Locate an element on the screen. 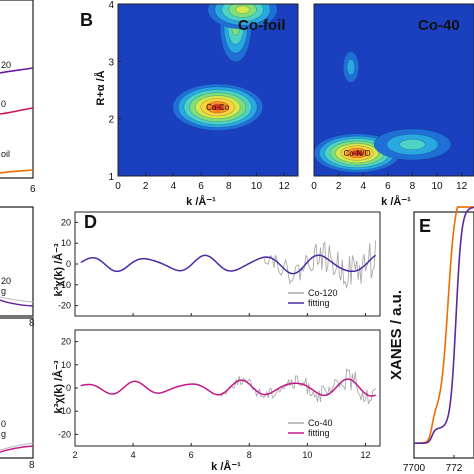 The height and width of the screenshot is (474, 474). co-foil-ytick-label-1: 2 is located at coordinates (111, 120).